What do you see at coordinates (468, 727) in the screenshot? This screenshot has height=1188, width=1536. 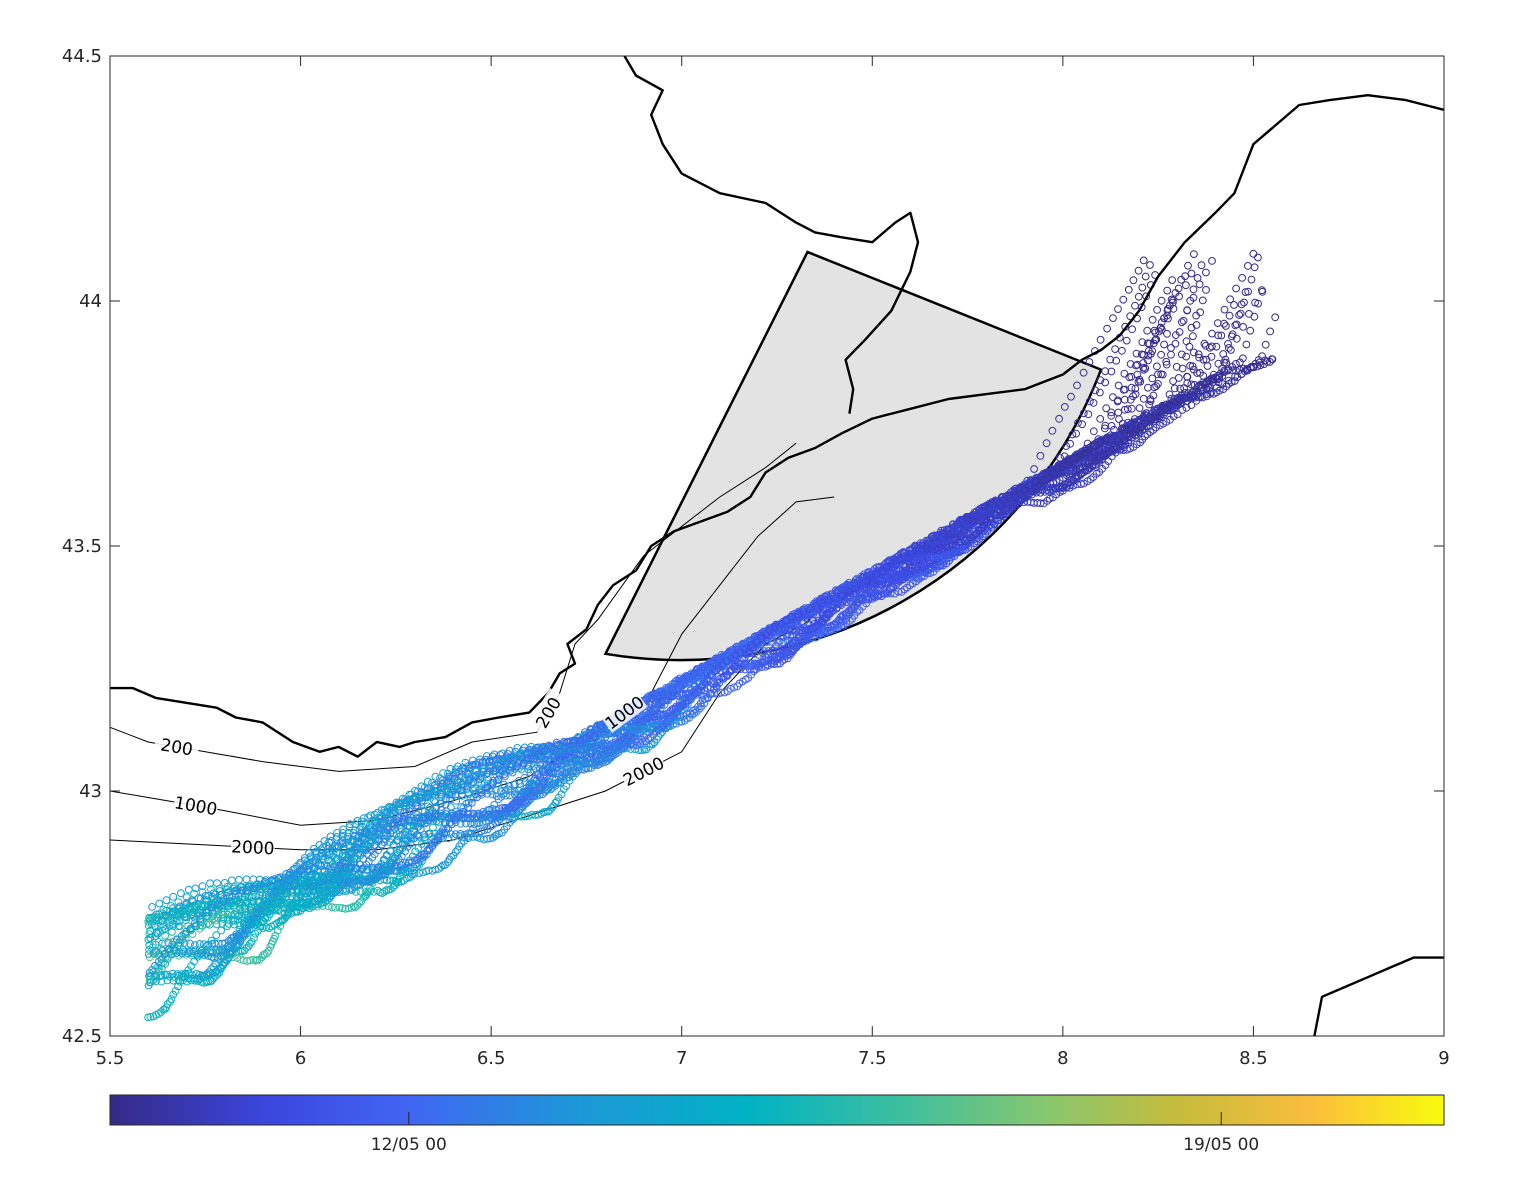 I see `contour-line-2000` at bounding box center [468, 727].